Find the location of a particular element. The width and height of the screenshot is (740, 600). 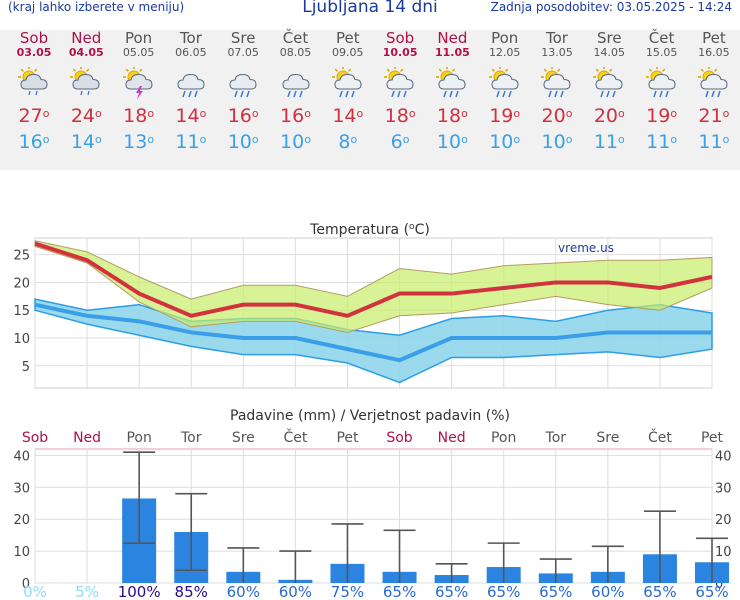

day-column: Sre 14.05 20o 11o is located at coordinates (609, 91).